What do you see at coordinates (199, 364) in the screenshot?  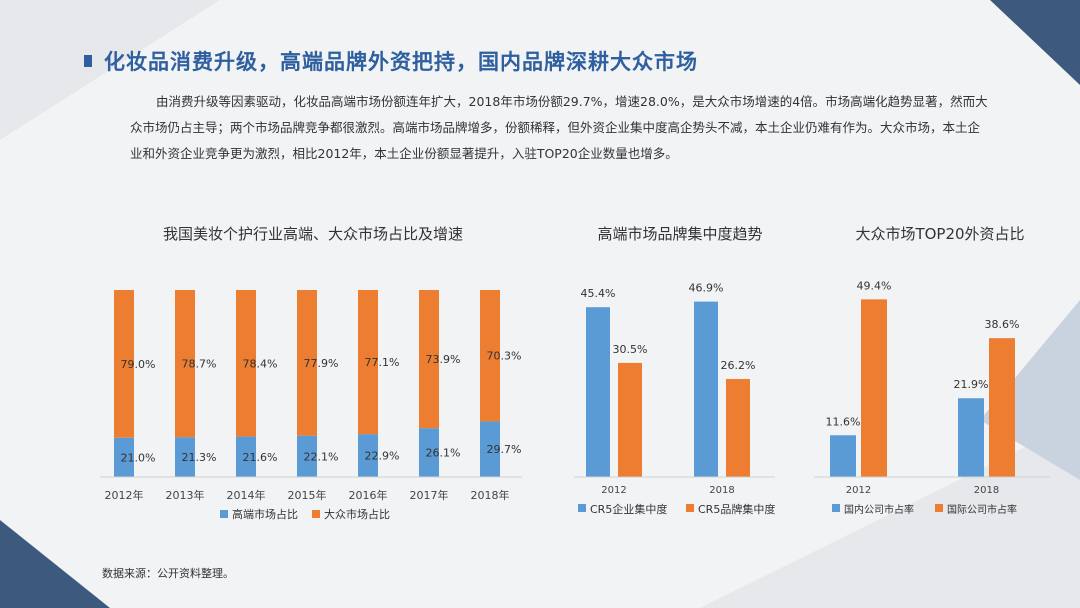 I see `data-label-mass-market: 78.7%` at bounding box center [199, 364].